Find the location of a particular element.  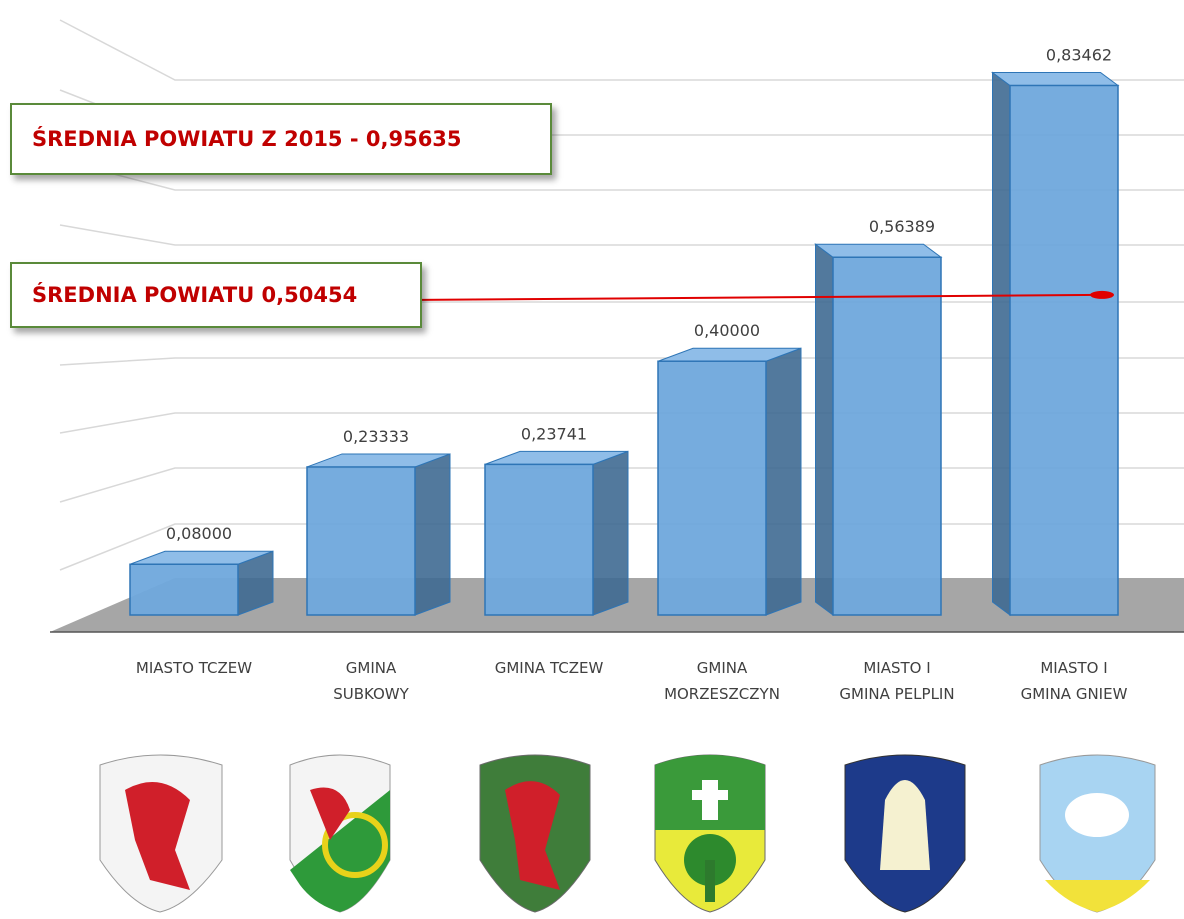

value-label: 0,08000 is located at coordinates (199, 533).